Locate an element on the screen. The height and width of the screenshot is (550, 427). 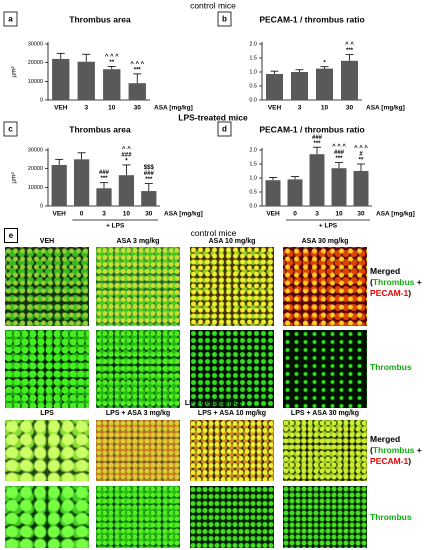
y-axis-label: µm² is located at coordinates (14, 72).